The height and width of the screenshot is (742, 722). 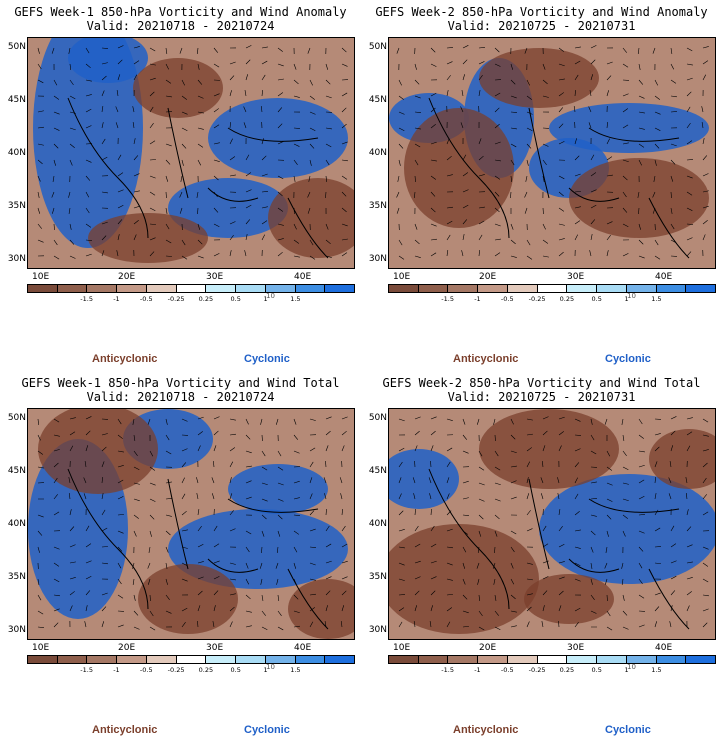 What do you see at coordinates (191, 153) in the screenshot?
I see `vorticity-map` at bounding box center [191, 153].